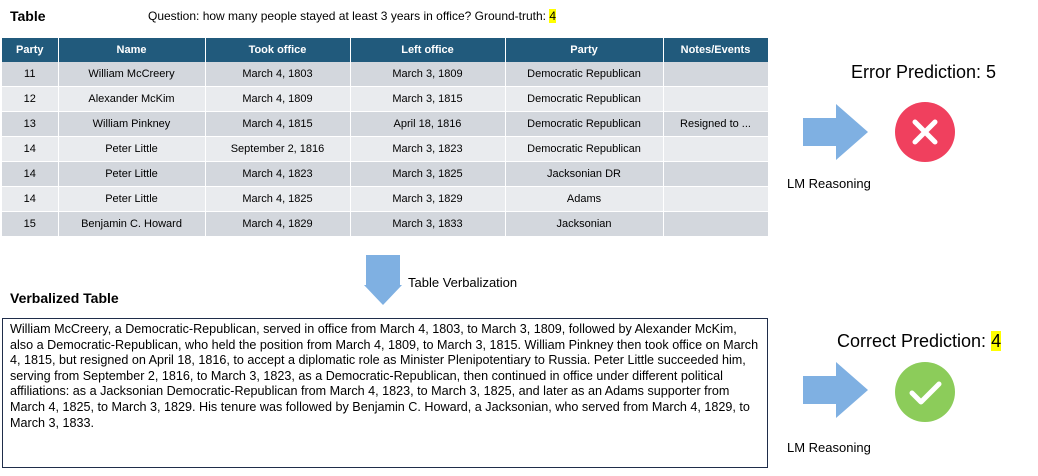 This screenshot has width=1038, height=476. What do you see at coordinates (278, 199) in the screenshot?
I see `table-cell: March 4, 1825` at bounding box center [278, 199].